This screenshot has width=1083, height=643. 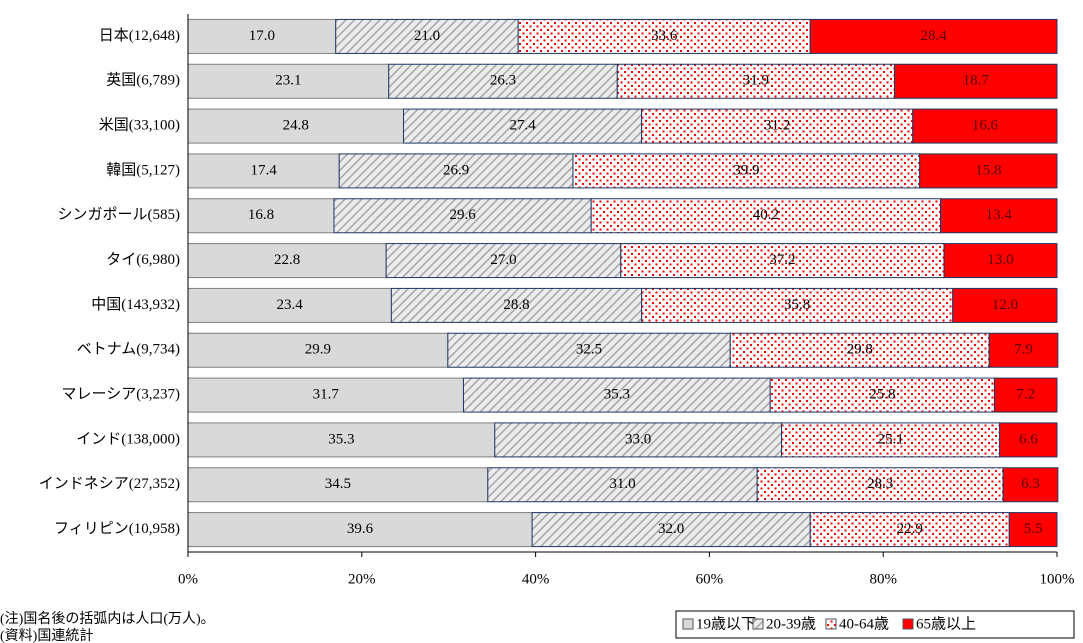 I want to click on note: (注)国名後の括弧内は人口(万人)。, so click(x=107, y=619).